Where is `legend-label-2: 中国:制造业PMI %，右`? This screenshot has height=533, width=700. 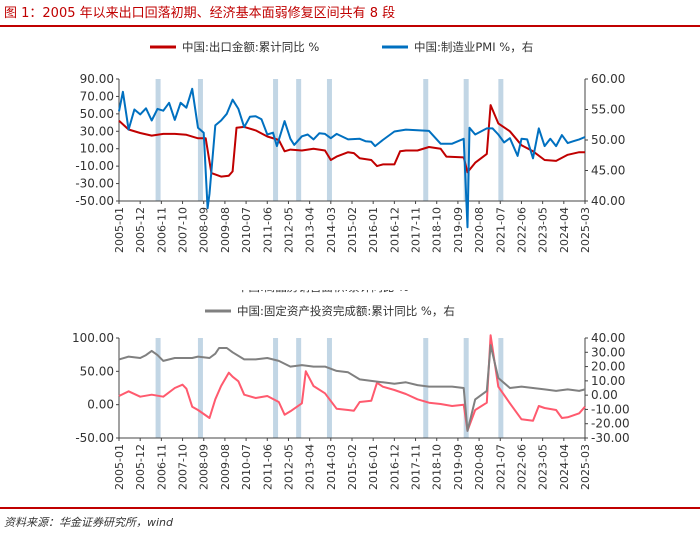 legend-label-2: 中国:制造业PMI %，右 is located at coordinates (473, 47).